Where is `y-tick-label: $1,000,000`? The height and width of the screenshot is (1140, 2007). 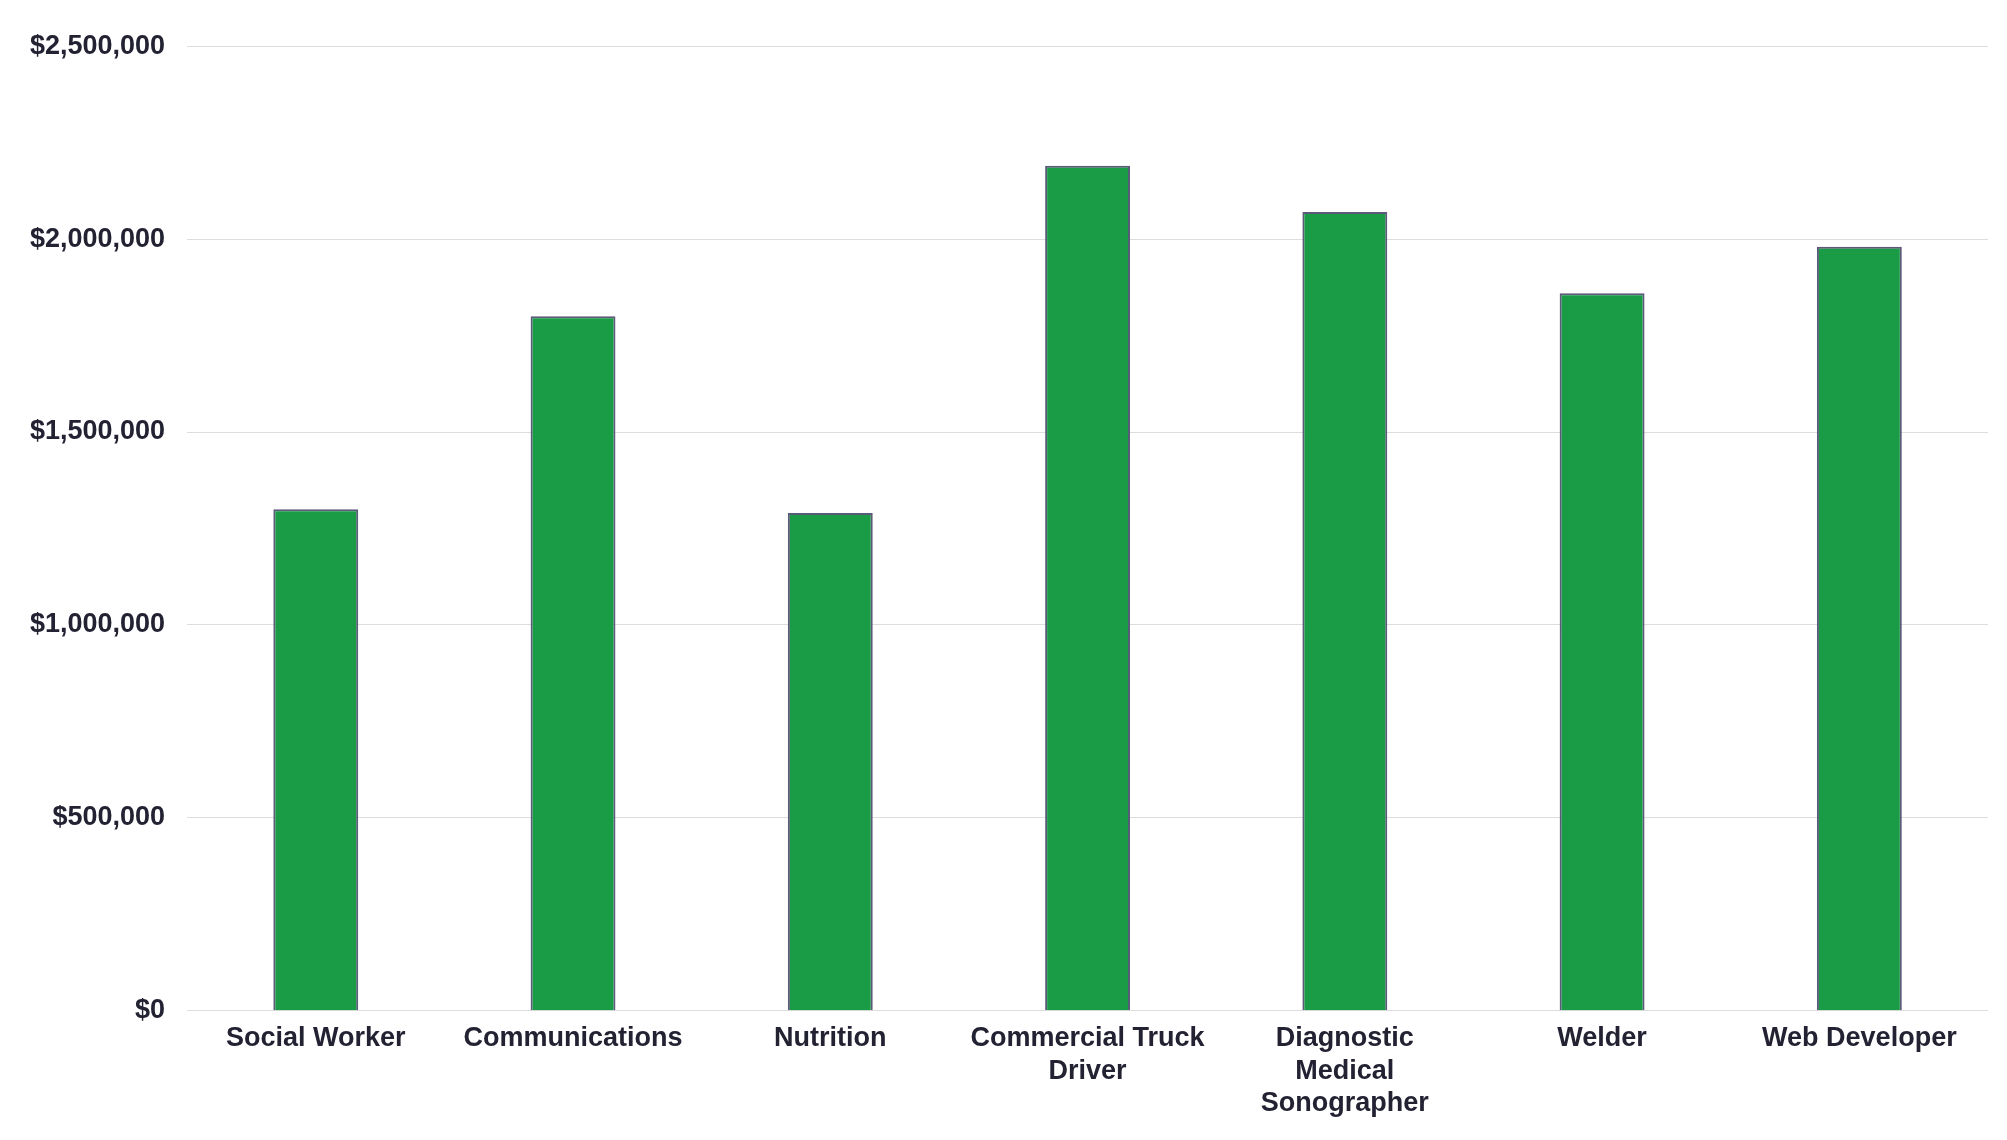 y-tick-label: $1,000,000 is located at coordinates (97, 623).